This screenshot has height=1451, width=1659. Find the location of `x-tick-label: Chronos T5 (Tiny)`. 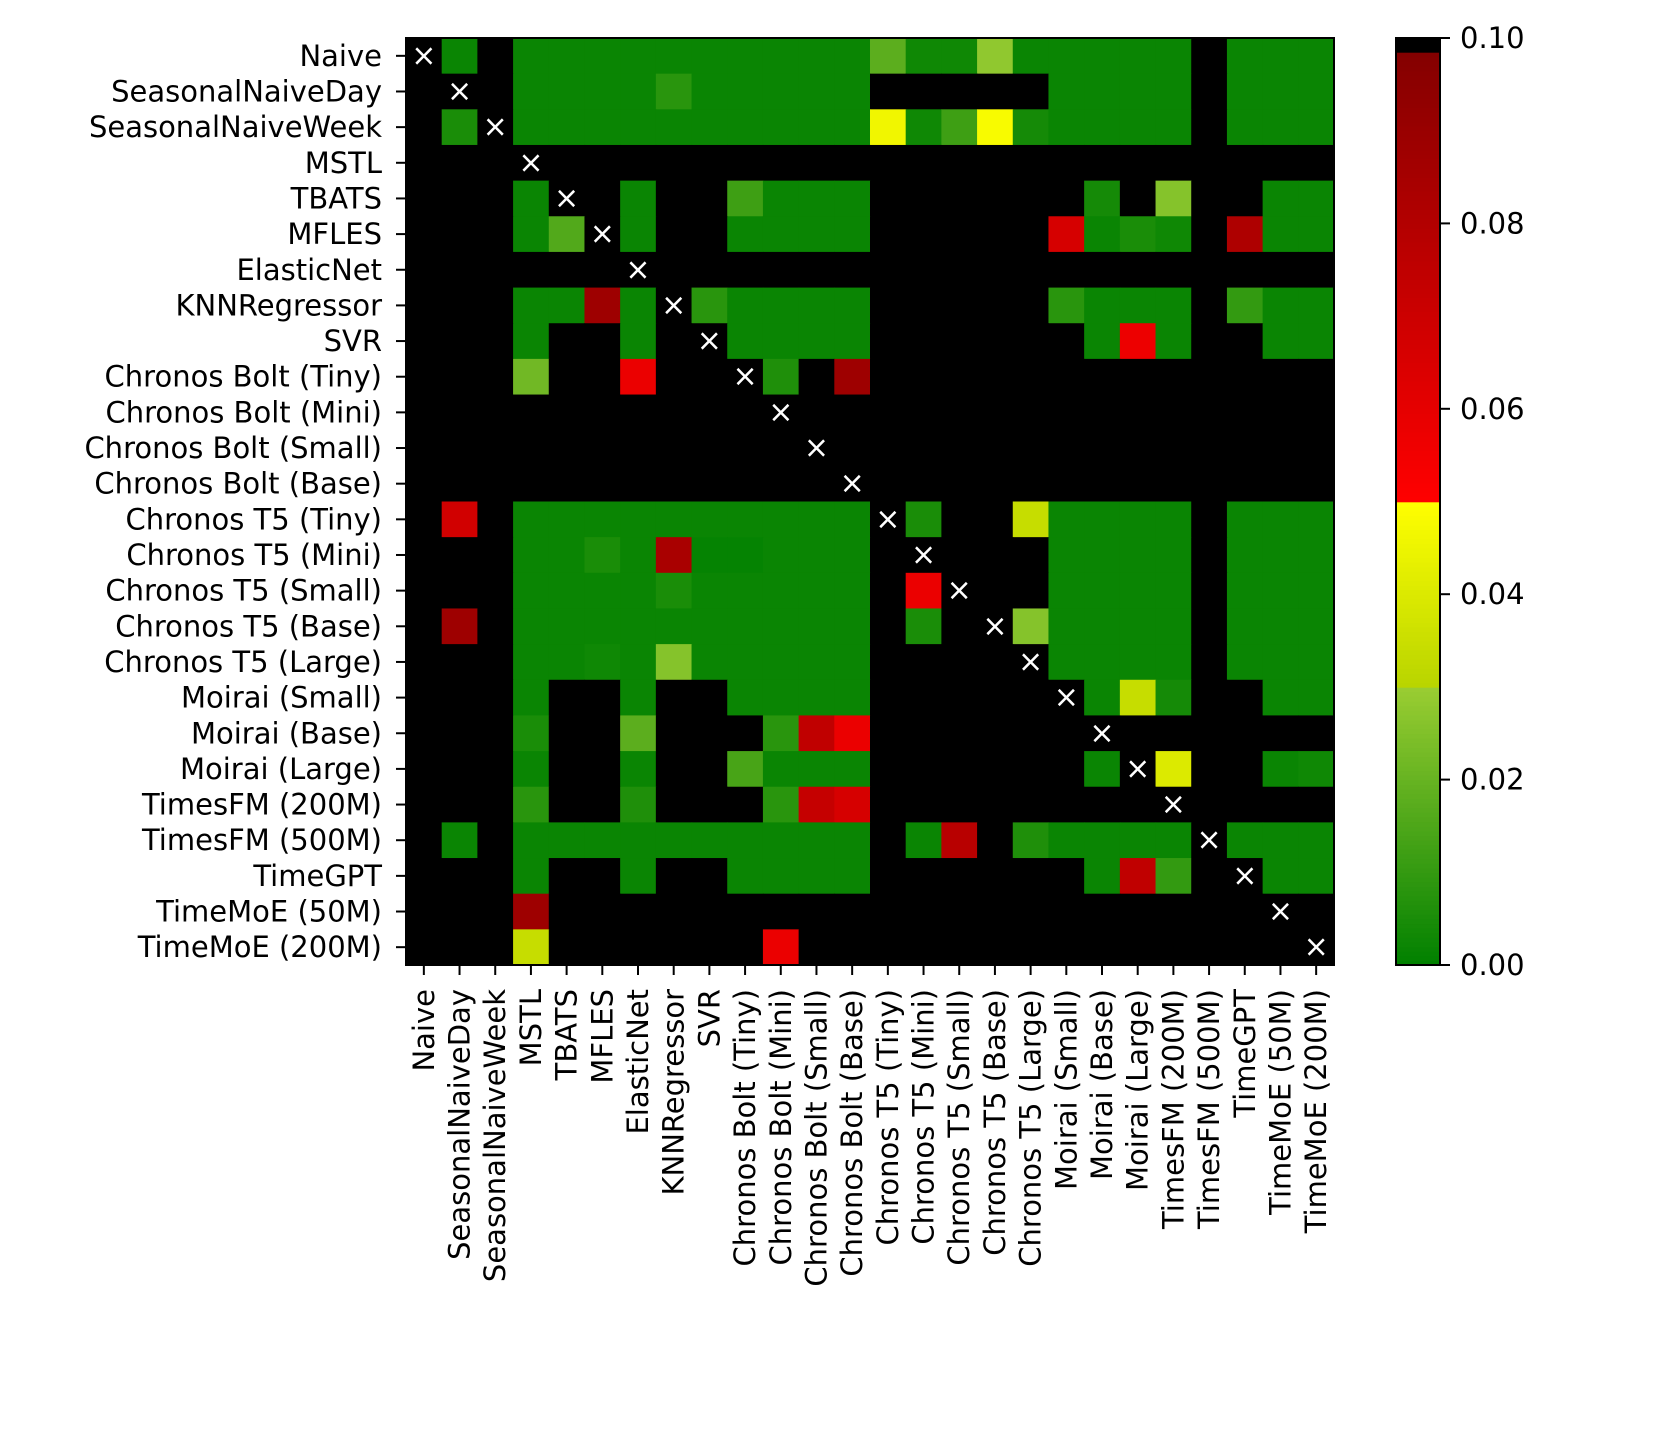

x-tick-label: Chronos T5 (Tiny) is located at coordinates (888, 1117).